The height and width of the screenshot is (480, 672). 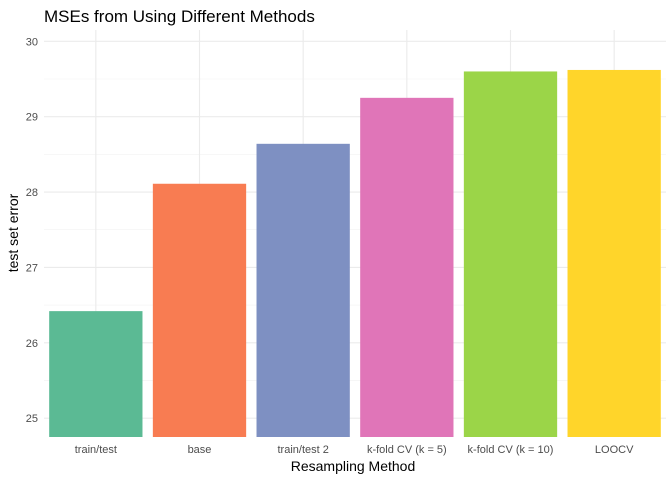 What do you see at coordinates (407, 450) in the screenshot?
I see `x-tick-label: k-fold CV (k = 5)` at bounding box center [407, 450].